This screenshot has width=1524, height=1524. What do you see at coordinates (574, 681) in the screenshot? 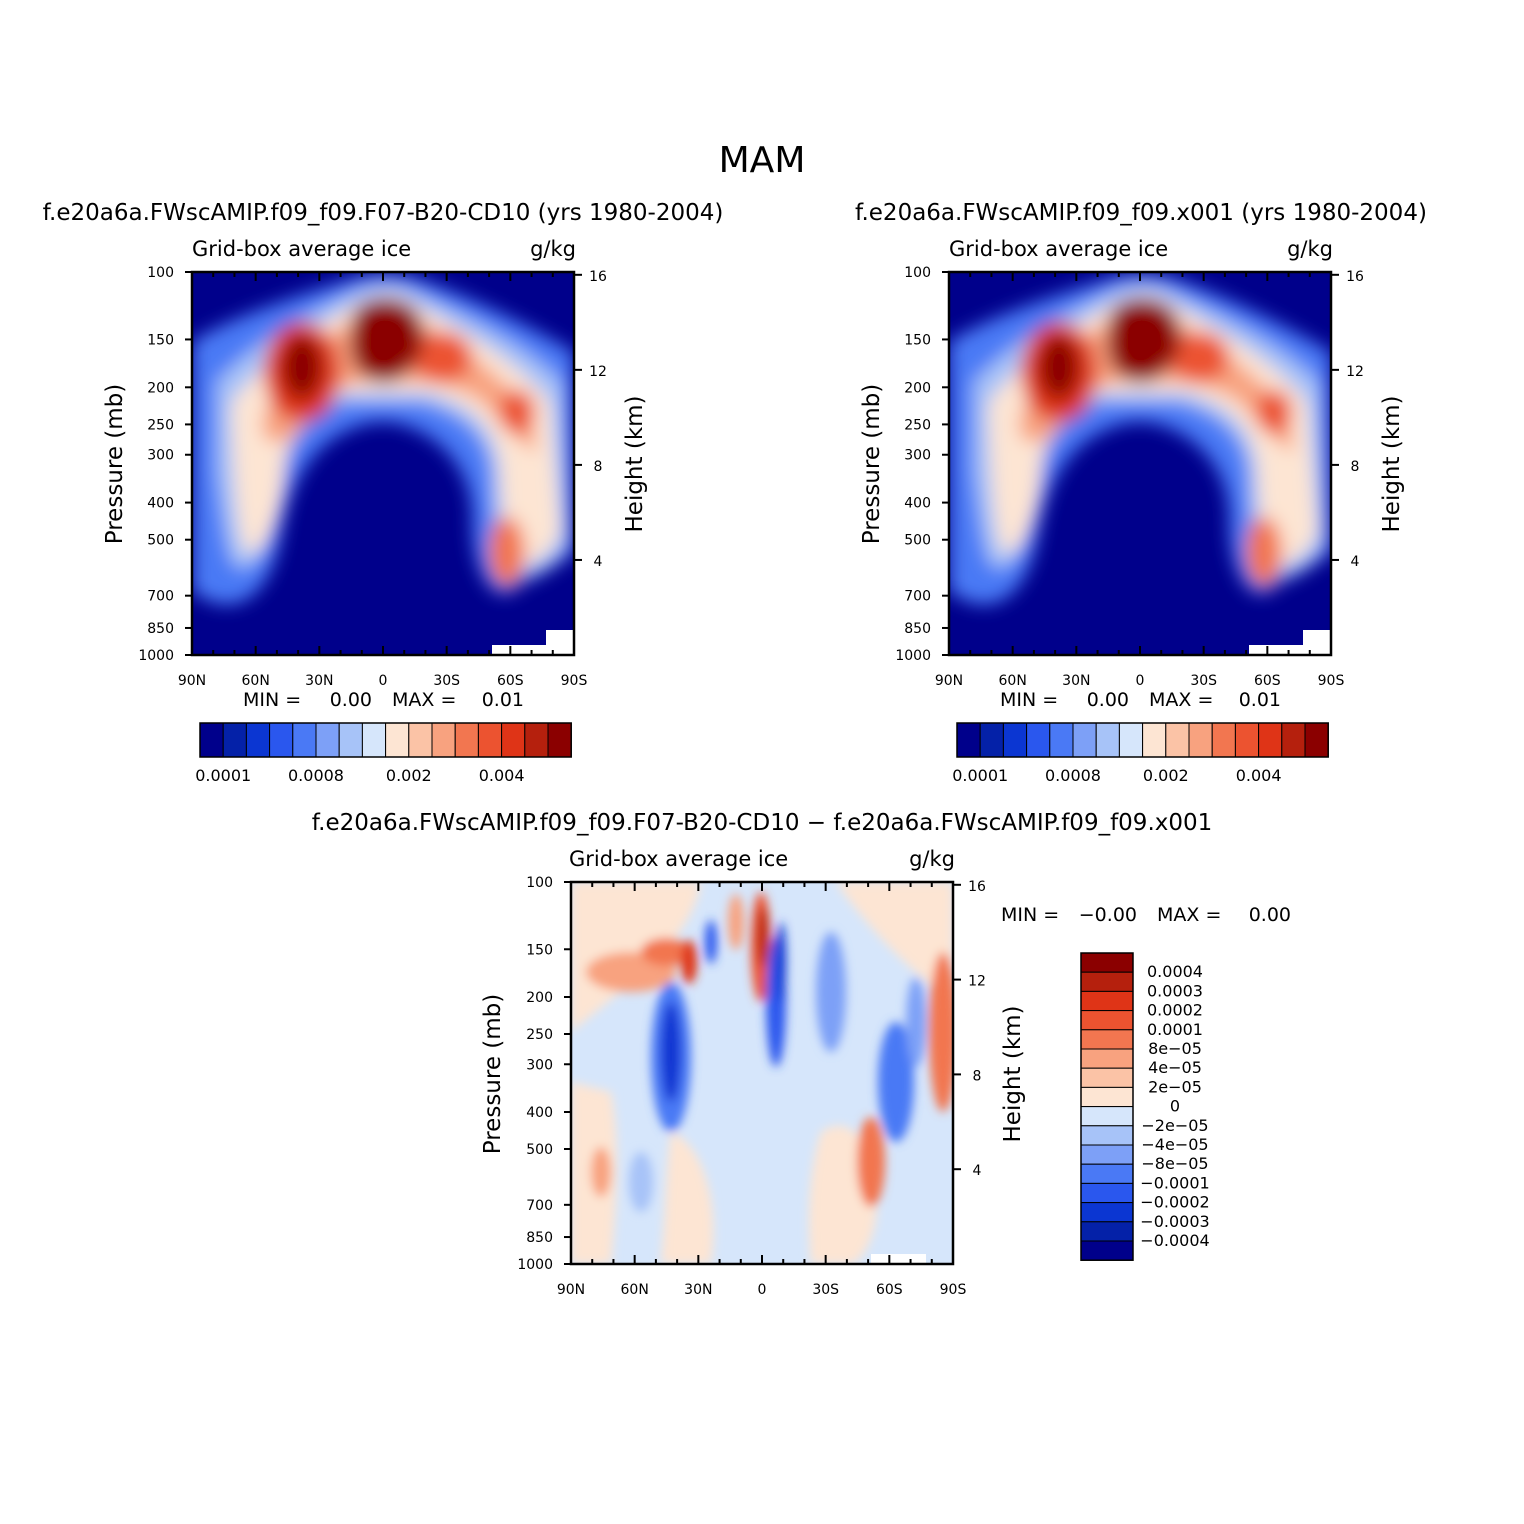
I see `lat-tick-label: 90S` at bounding box center [574, 681].